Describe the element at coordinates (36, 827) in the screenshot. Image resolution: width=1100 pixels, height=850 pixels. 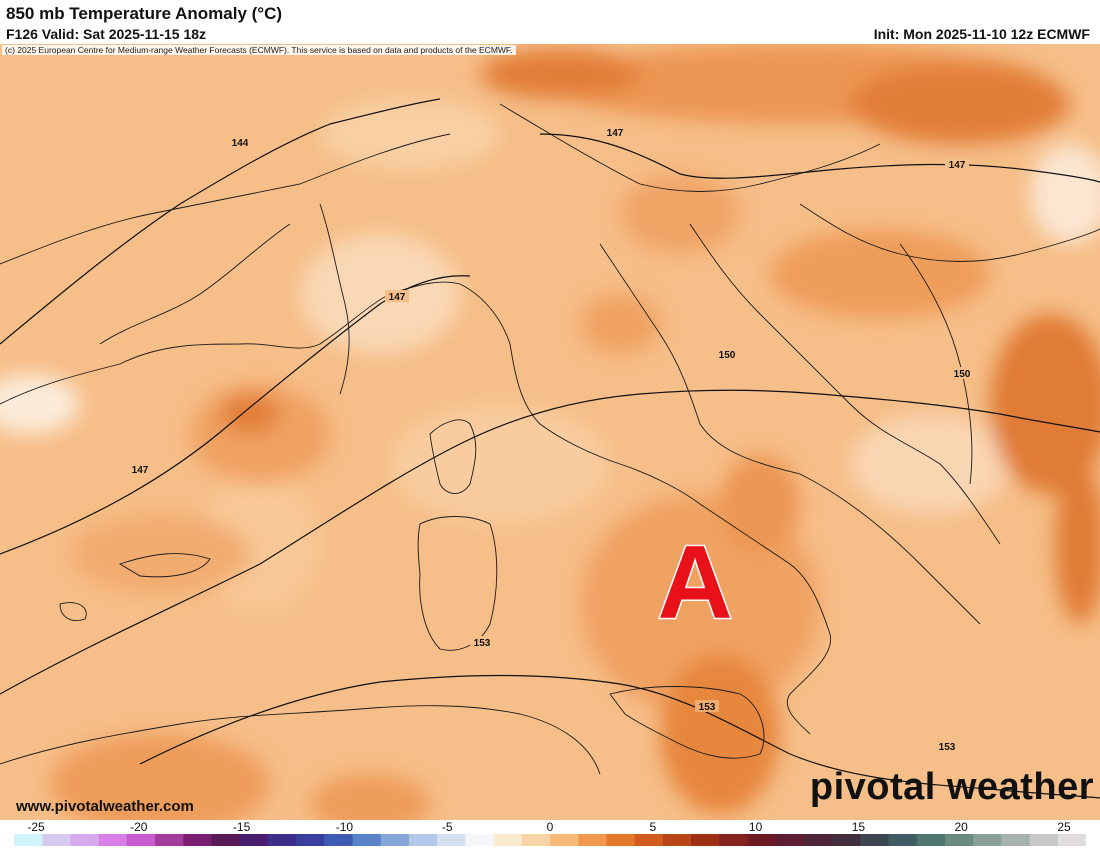
I see `colorbar-tick-label: -25` at that location.